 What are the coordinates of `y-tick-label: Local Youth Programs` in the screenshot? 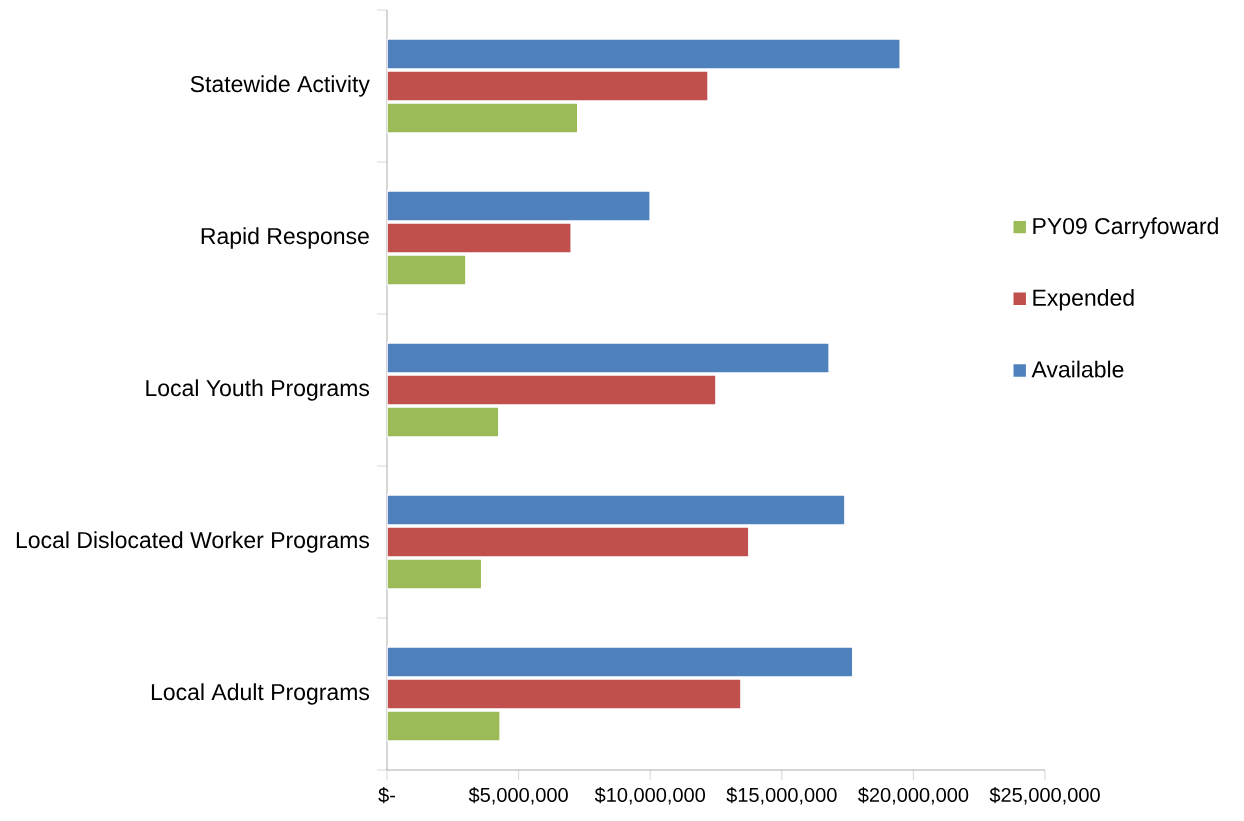 It's located at (258, 390).